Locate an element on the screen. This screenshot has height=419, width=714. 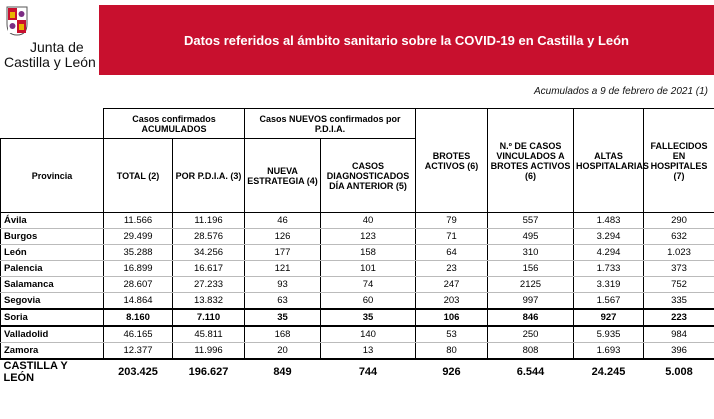
table-row: Palencia 16.899 16.617 121 101 23 156 1.733 373 is located at coordinates (357, 268).